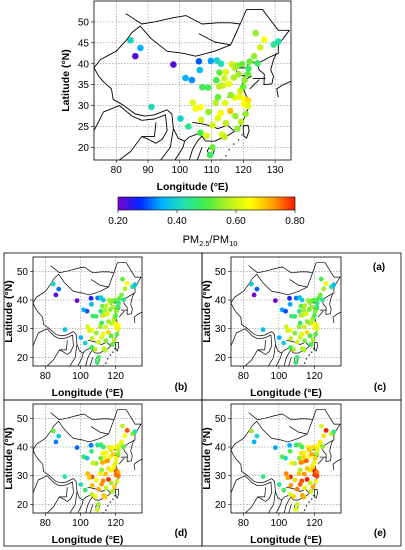  What do you see at coordinates (275, 170) in the screenshot?
I see `x-tick-label: 130` at bounding box center [275, 170].